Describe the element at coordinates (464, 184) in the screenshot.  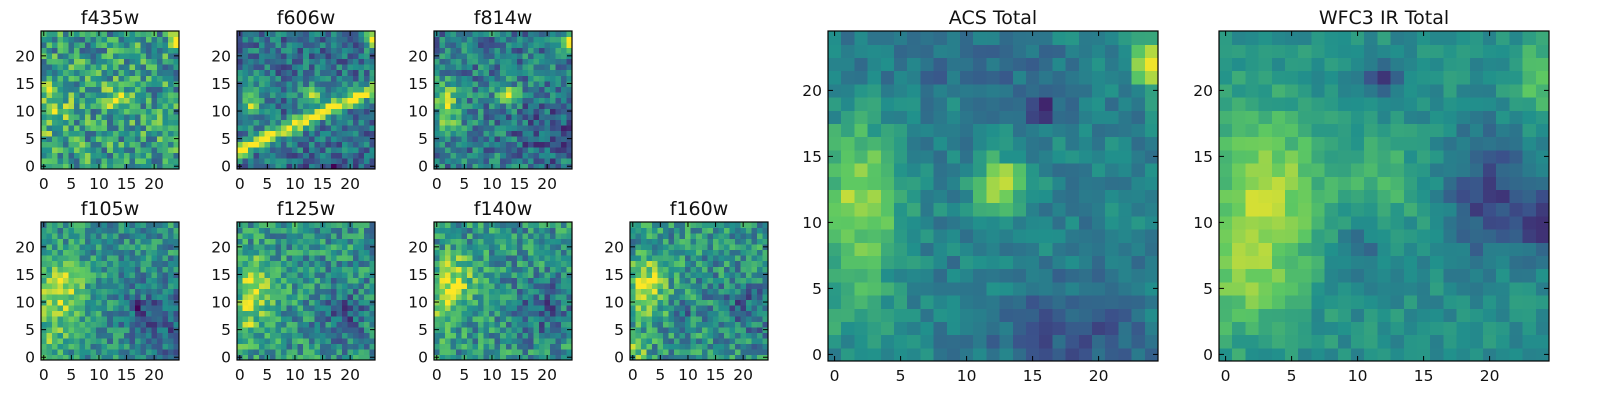
I see `x-tick-label: 5` at that location.